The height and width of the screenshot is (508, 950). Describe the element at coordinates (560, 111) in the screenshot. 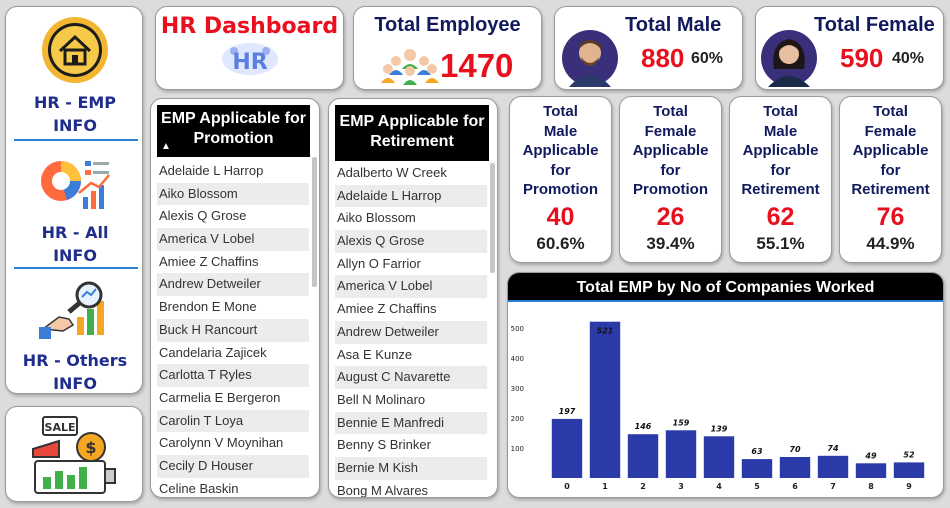

I see `stat-label-line: Total` at that location.